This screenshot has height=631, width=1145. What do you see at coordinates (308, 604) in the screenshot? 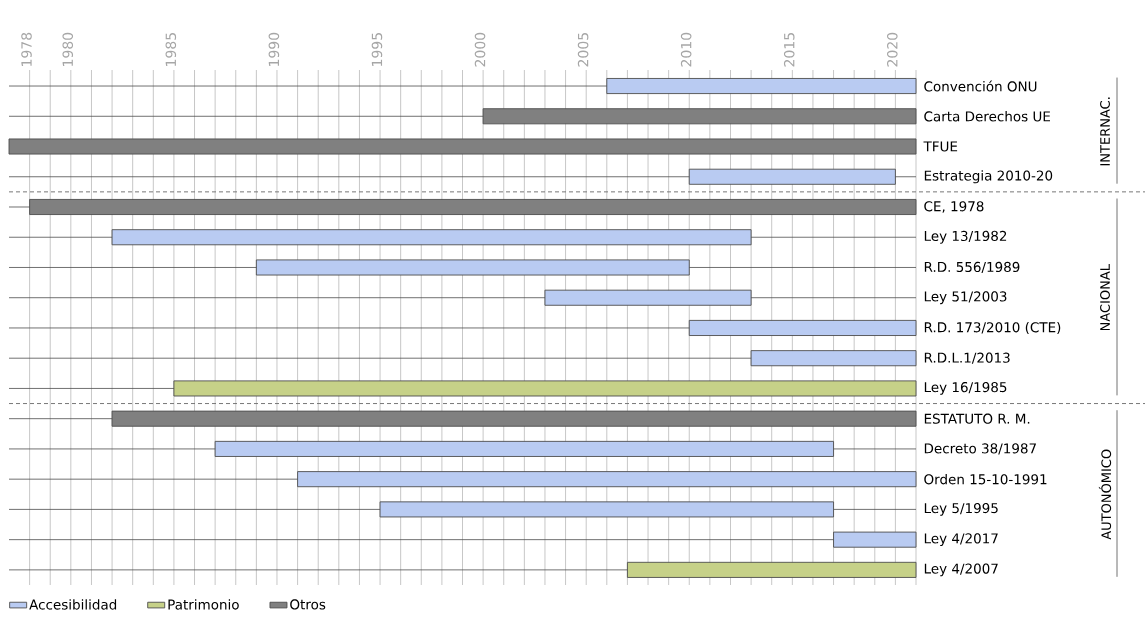
I see `legend-label: Otros` at bounding box center [308, 604].